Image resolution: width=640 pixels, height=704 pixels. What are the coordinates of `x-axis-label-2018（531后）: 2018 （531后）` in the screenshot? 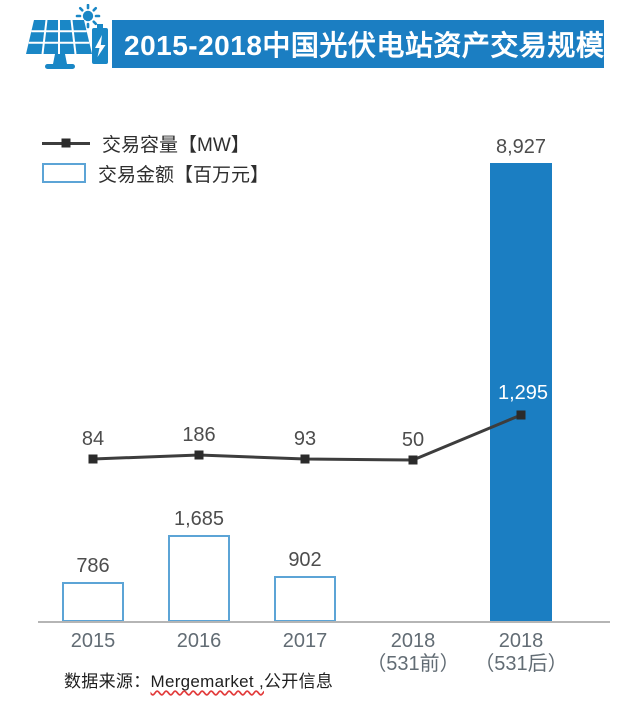 It's located at (521, 652).